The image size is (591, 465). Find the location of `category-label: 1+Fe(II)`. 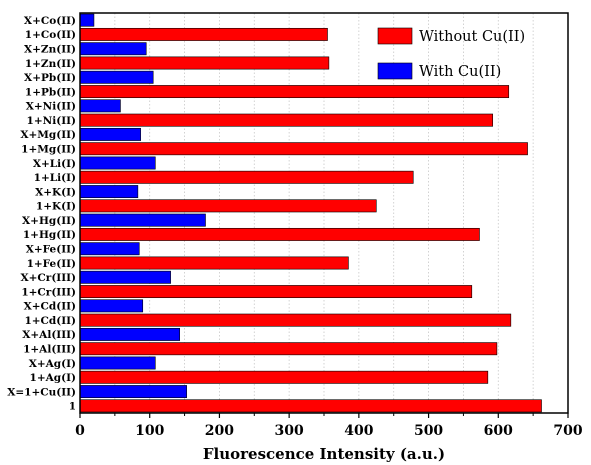

category-label: 1+Fe(II) is located at coordinates (51, 264).